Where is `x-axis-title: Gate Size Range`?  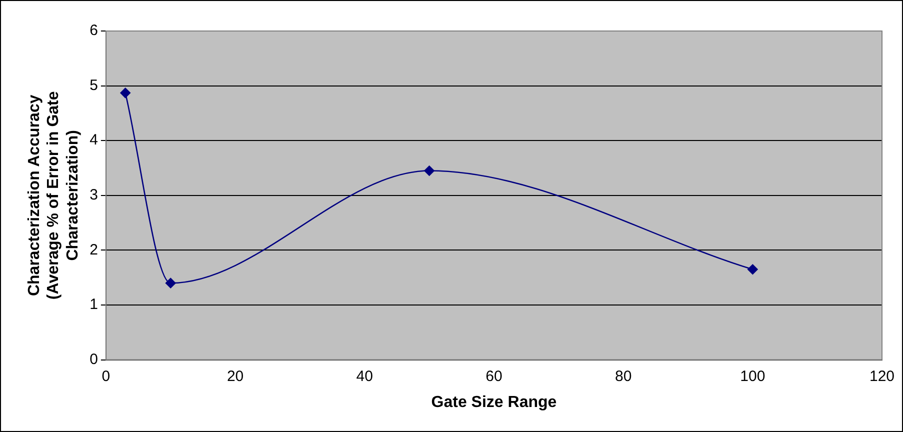 x-axis-title: Gate Size Range is located at coordinates (494, 402).